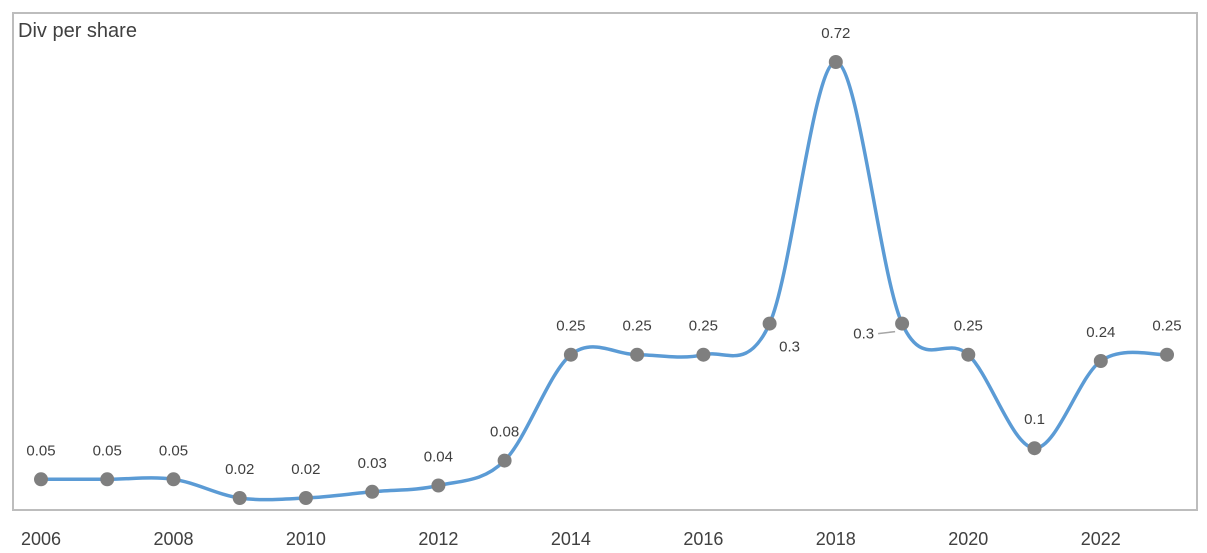  I want to click on data-point-2013, so click(504, 460).